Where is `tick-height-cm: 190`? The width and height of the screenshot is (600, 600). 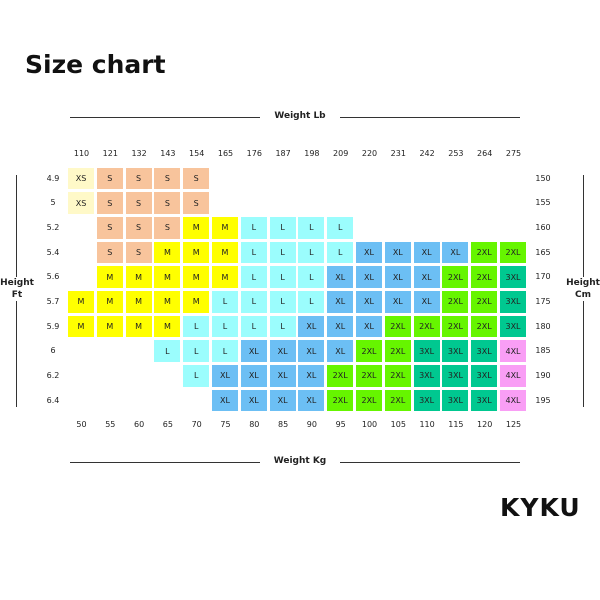 tick-height-cm: 190 is located at coordinates (543, 376).